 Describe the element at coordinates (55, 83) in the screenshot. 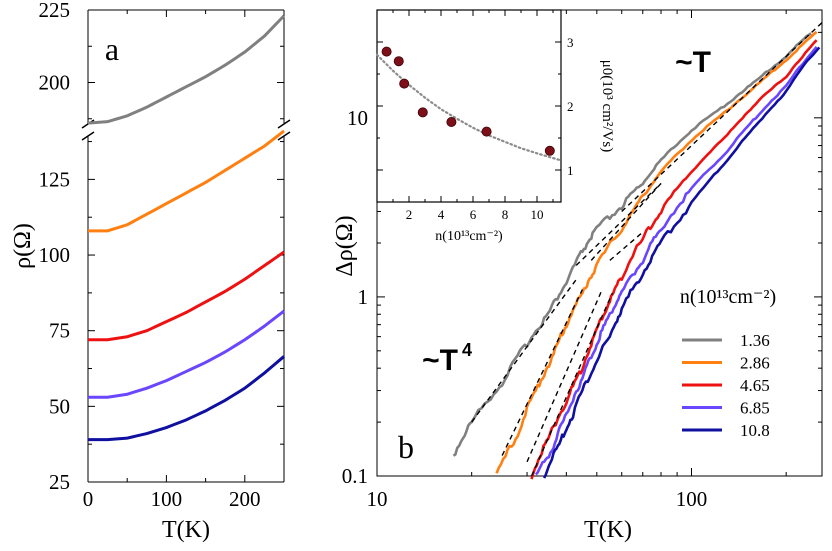

I see `panel-a-y-tick-label: 200` at that location.